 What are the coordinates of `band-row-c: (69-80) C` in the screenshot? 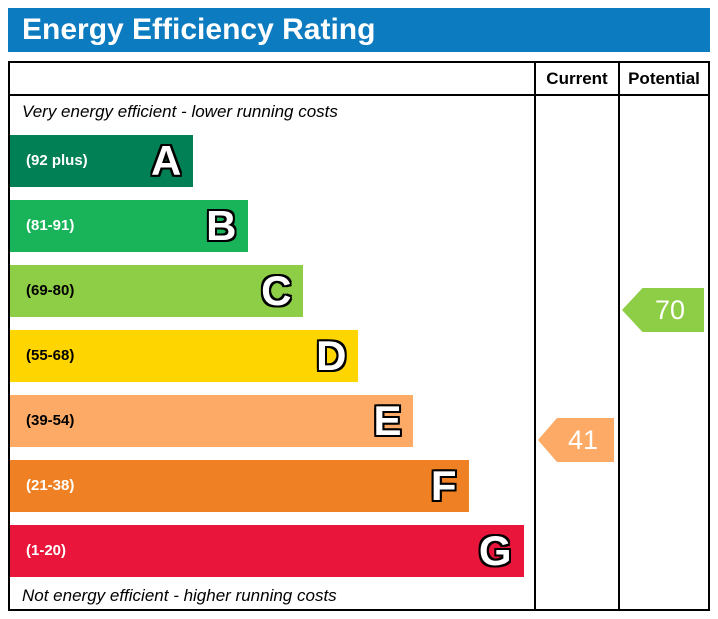 It's located at (272, 290).